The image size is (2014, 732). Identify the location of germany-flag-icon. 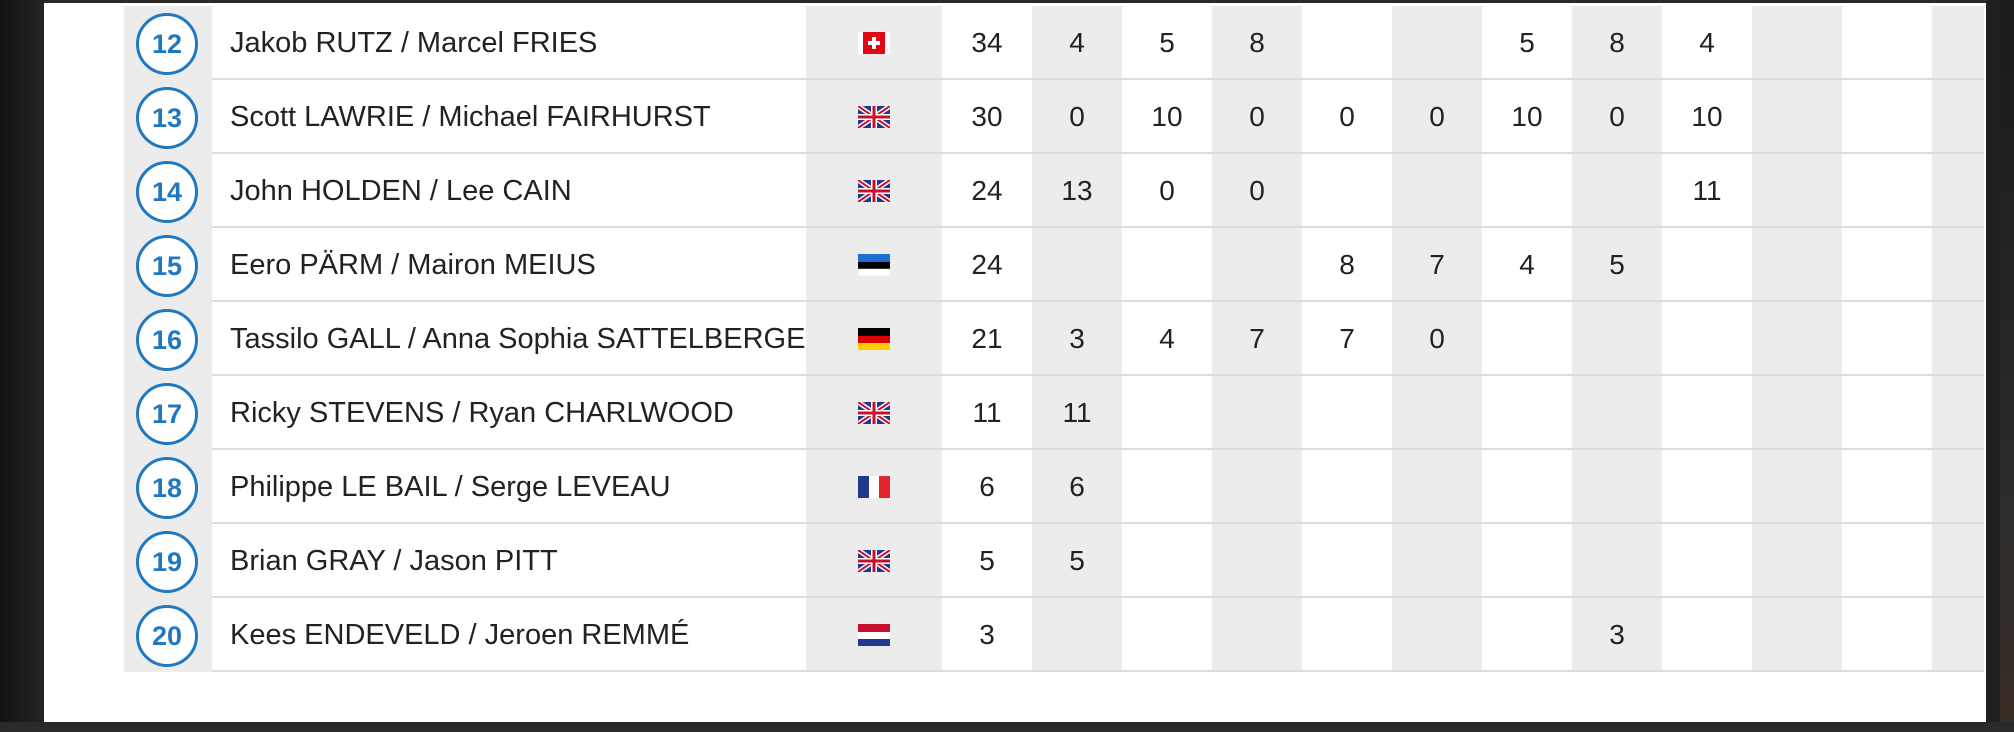
(874, 339).